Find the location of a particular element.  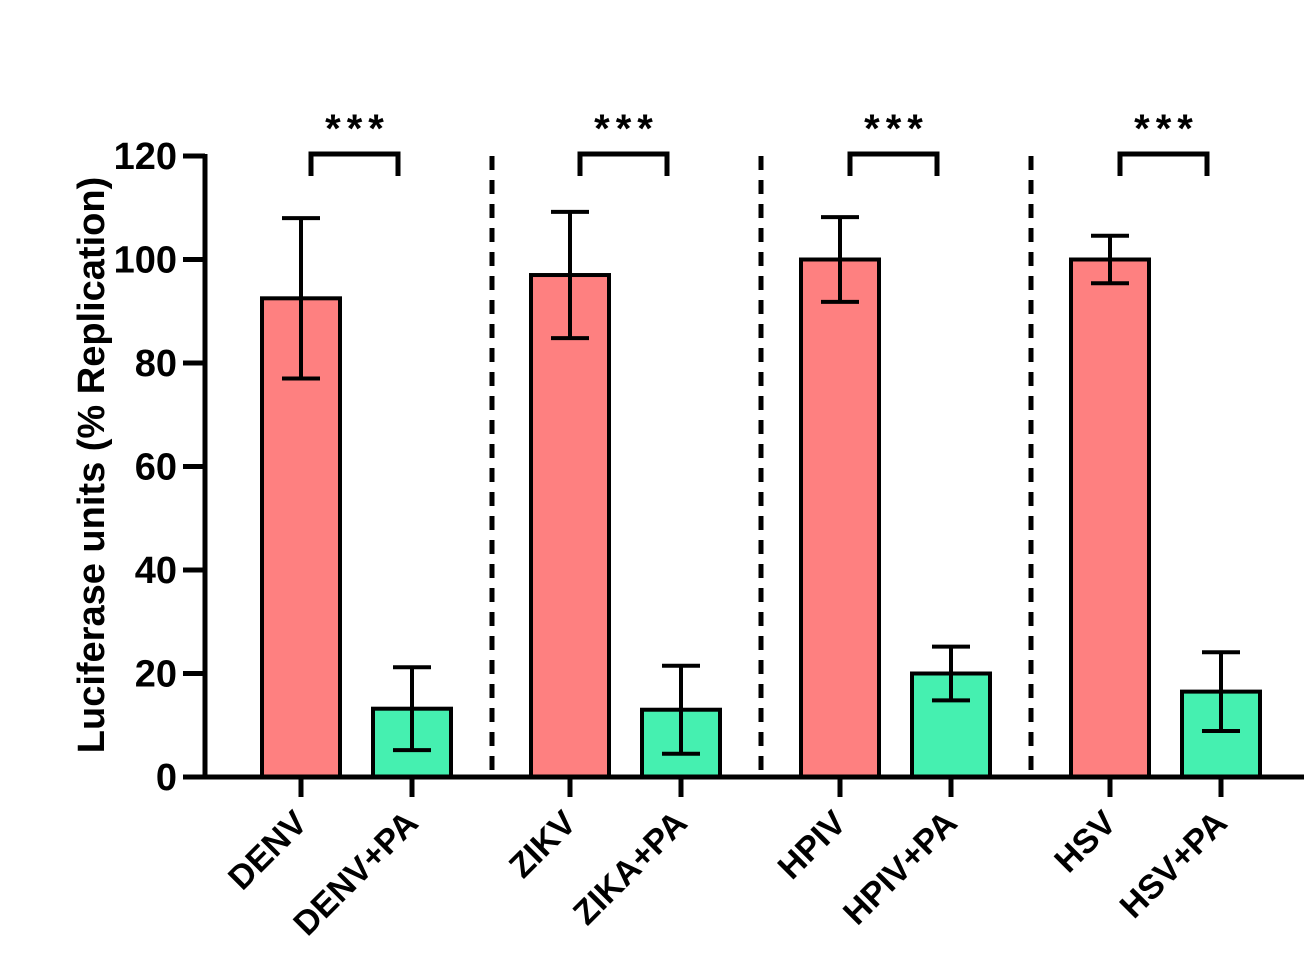

y-tick-label: 80 is located at coordinates (156, 364).